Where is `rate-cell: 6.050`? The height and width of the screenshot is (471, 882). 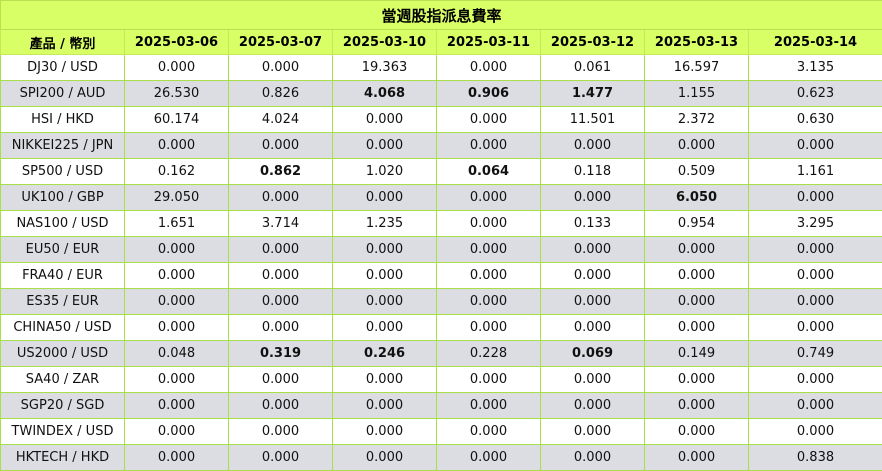 rate-cell: 6.050 is located at coordinates (697, 198).